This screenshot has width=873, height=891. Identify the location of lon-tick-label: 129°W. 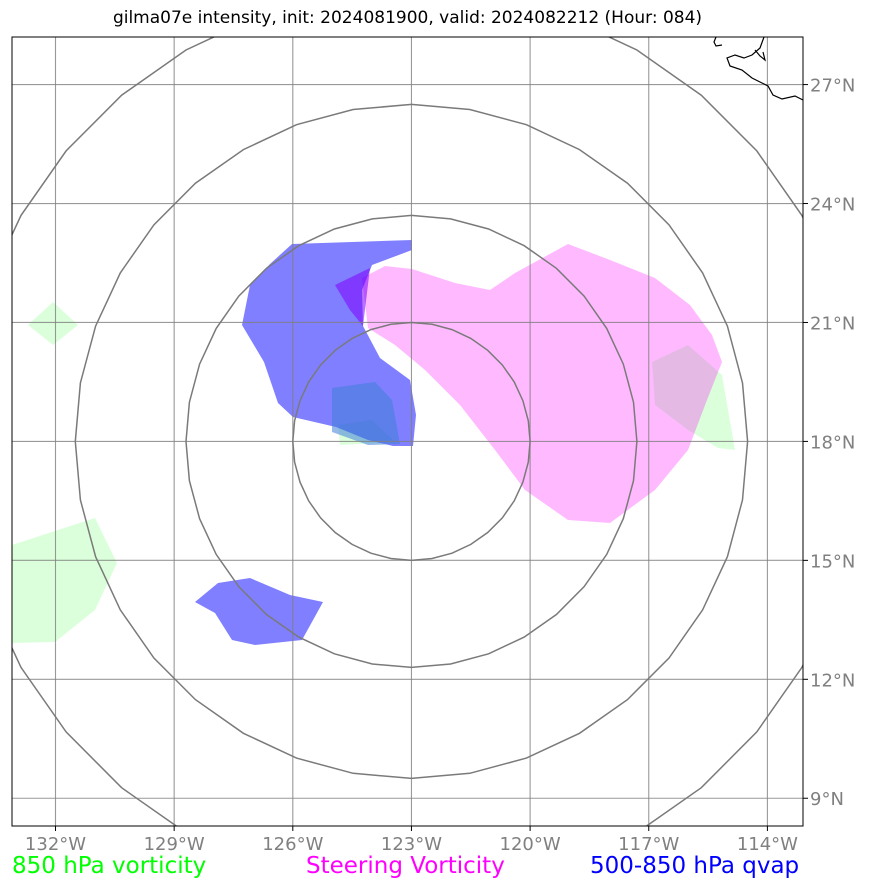
(174, 844).